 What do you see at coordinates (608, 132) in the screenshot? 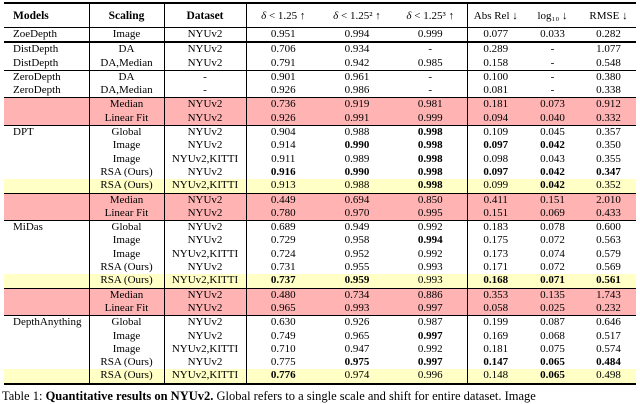
I see `metric-value-cell: 0.357` at bounding box center [608, 132].